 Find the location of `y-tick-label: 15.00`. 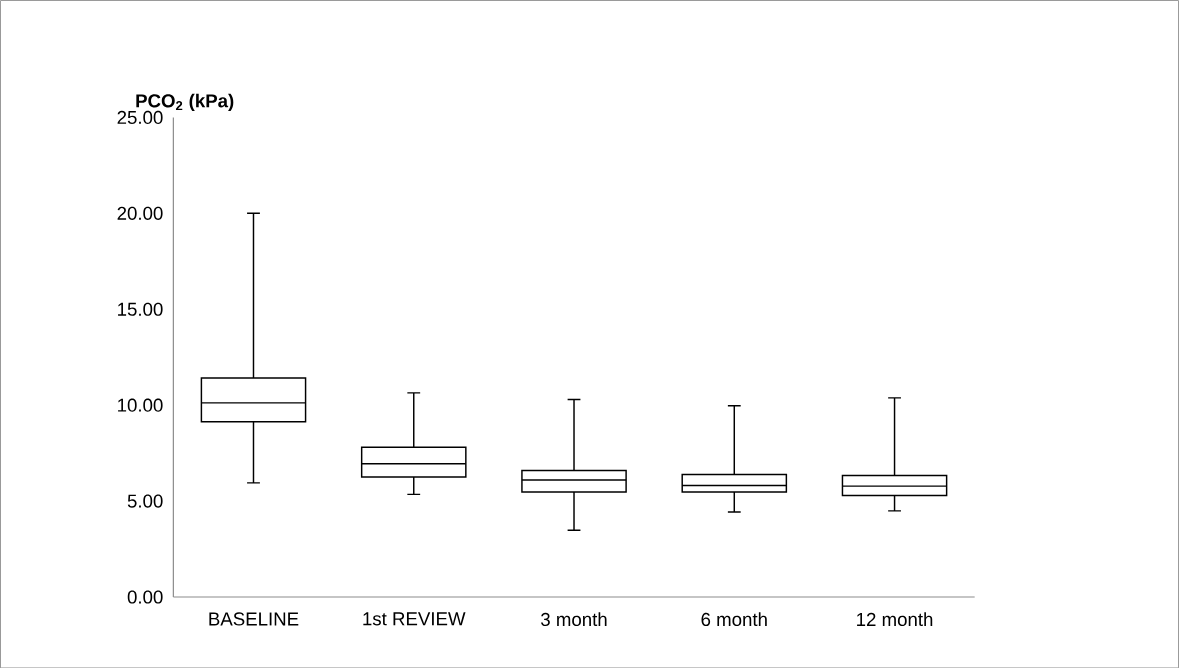

y-tick-label: 15.00 is located at coordinates (140, 309).